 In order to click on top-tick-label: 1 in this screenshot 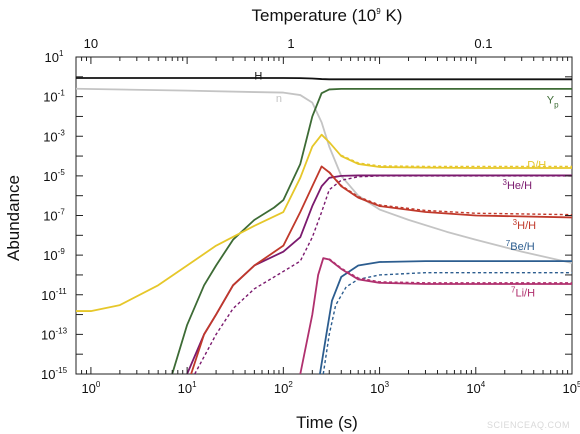, I will do `click(290, 43)`.